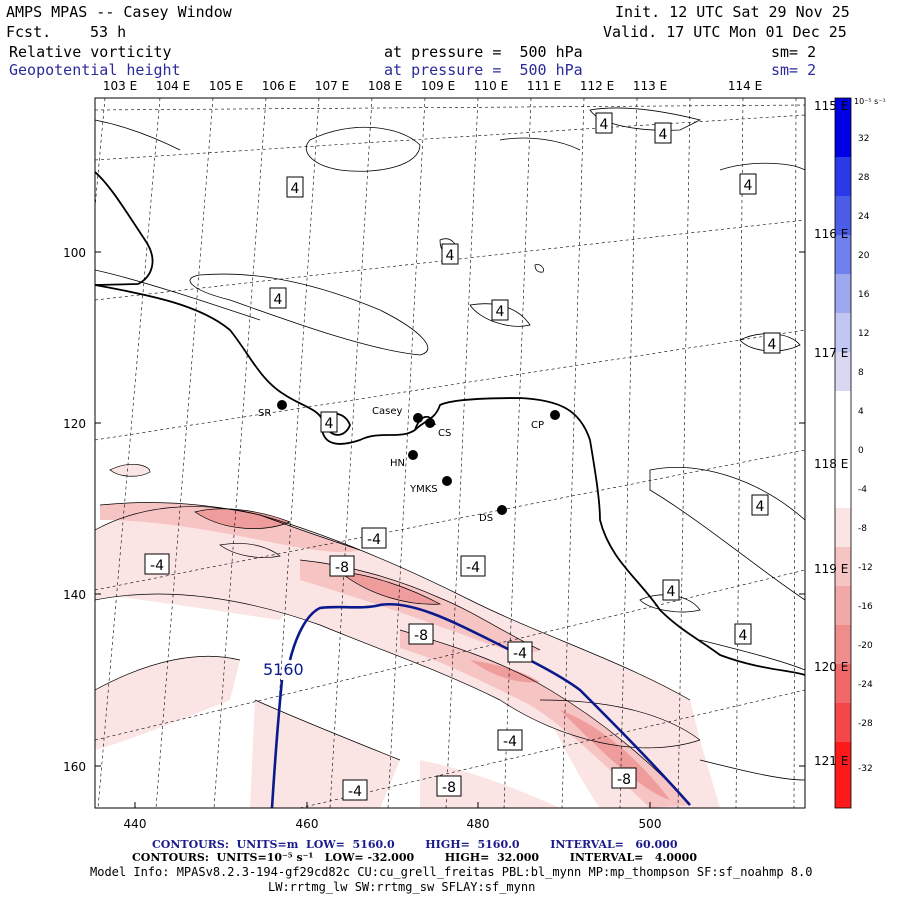 This screenshot has width=900, height=900. What do you see at coordinates (447, 481) in the screenshot?
I see `station-marker-ymks` at bounding box center [447, 481].